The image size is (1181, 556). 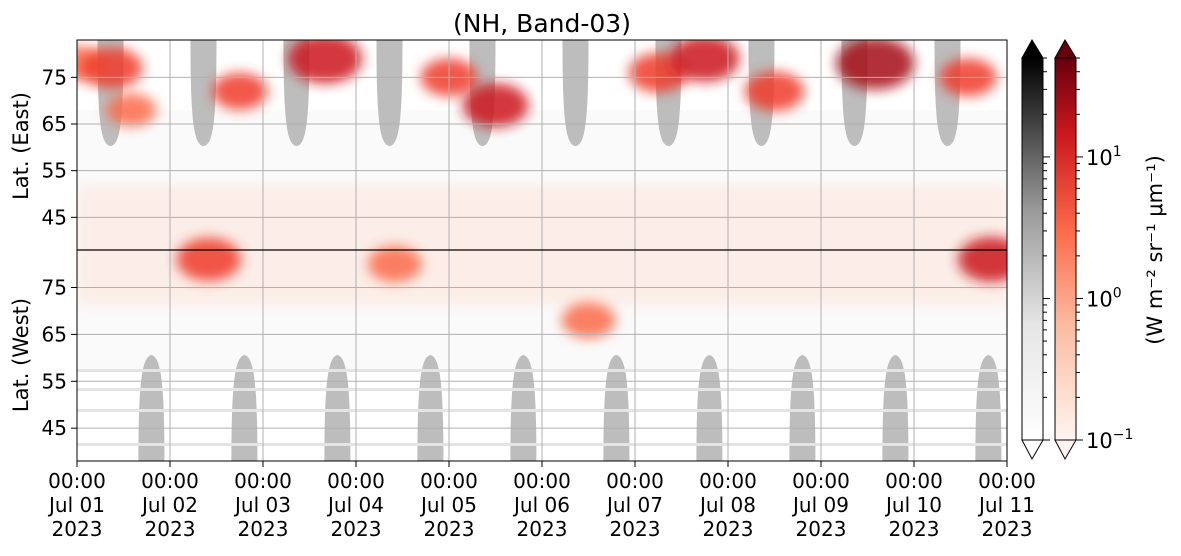 I want to click on x-tick-label: Jul 06, so click(x=541, y=505).